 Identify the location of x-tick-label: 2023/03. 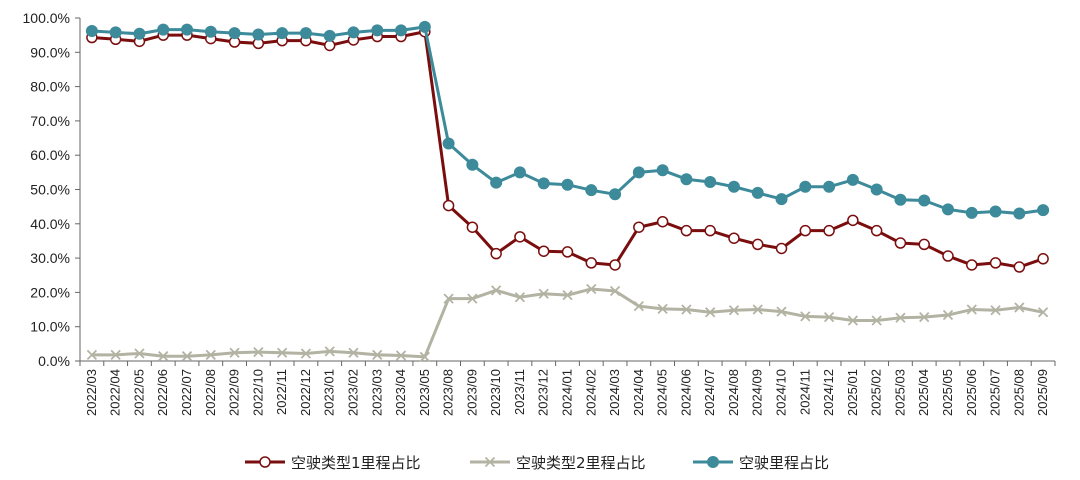
(376, 392).